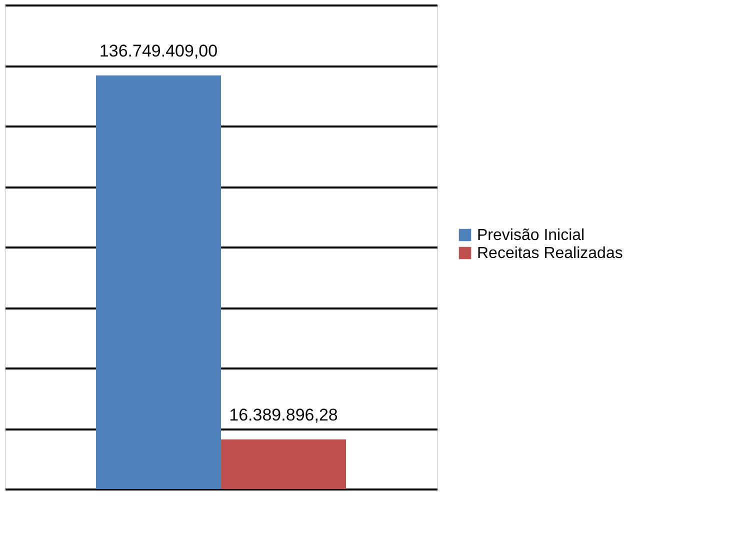 The width and height of the screenshot is (751, 534). What do you see at coordinates (283, 414) in the screenshot?
I see `data-label: 16.389.896,28` at bounding box center [283, 414].